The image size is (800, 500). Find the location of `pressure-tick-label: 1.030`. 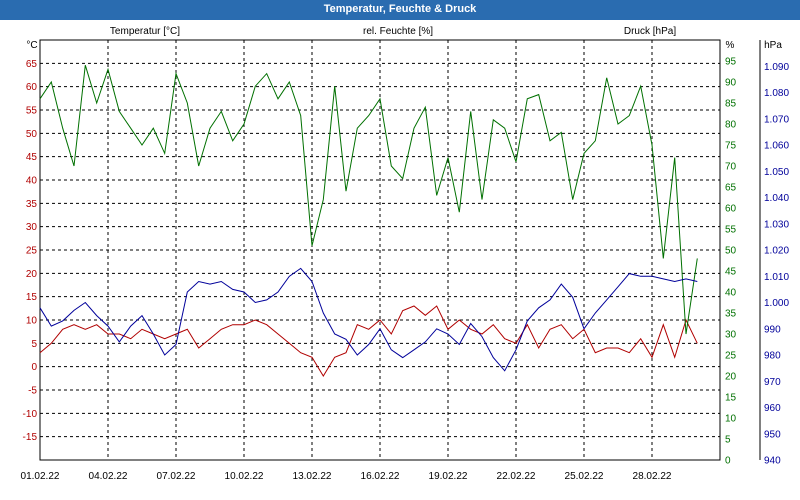

pressure-tick-label: 1.030 is located at coordinates (776, 224).